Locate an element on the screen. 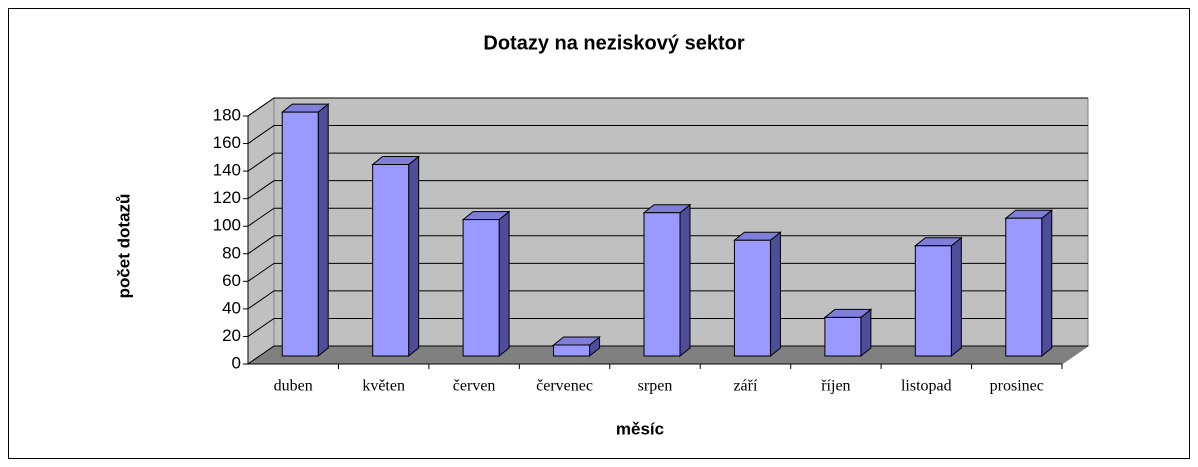 The image size is (1198, 467). x-tick-label: prosinec is located at coordinates (1017, 386).